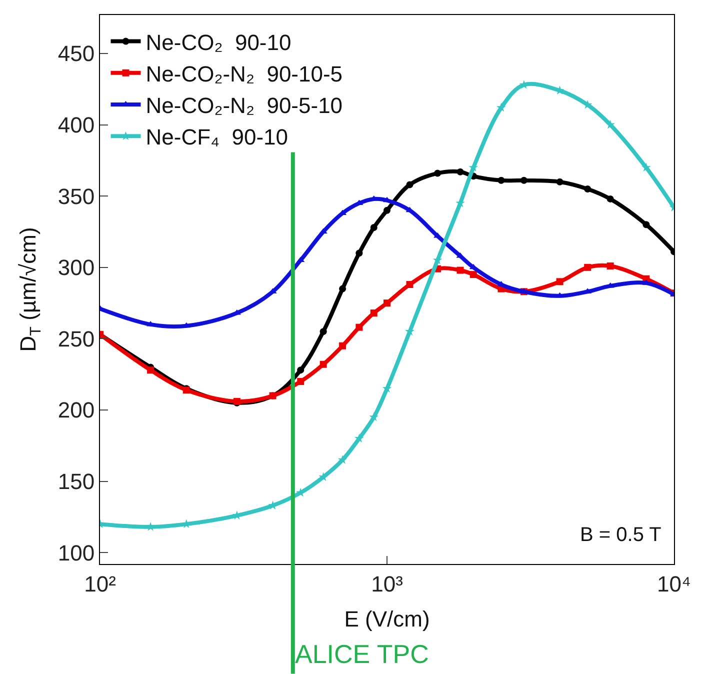 The height and width of the screenshot is (674, 712). What do you see at coordinates (76, 553) in the screenshot?
I see `y-tick-label: 100` at bounding box center [76, 553].